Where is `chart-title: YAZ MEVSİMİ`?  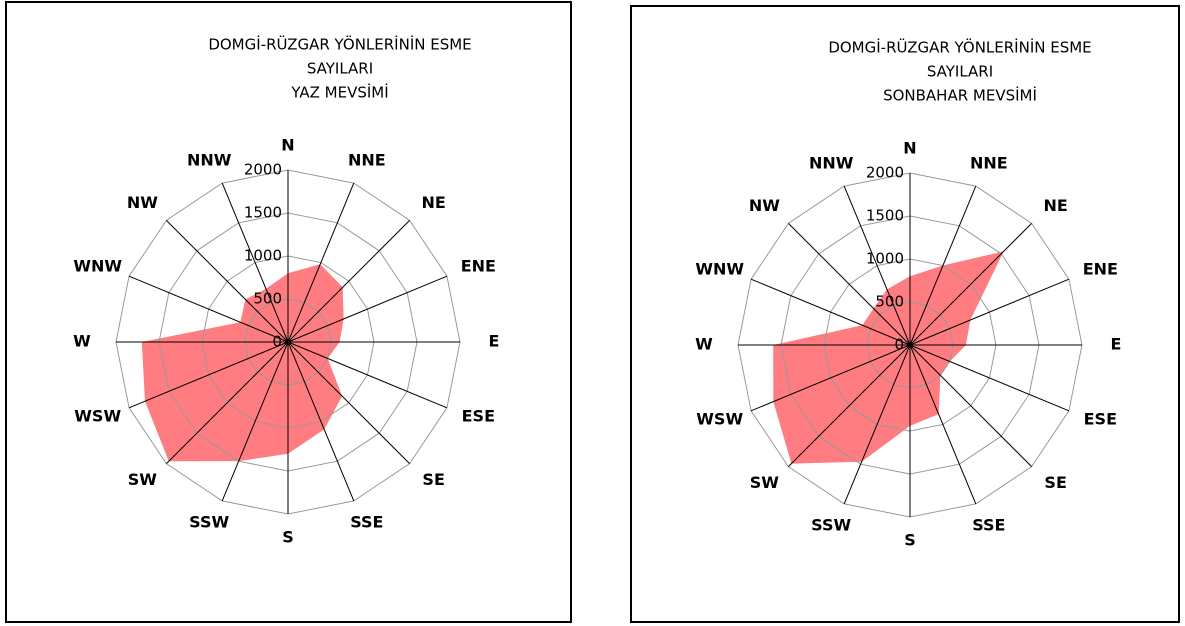 chart-title: YAZ MEVSİMİ is located at coordinates (339, 92).